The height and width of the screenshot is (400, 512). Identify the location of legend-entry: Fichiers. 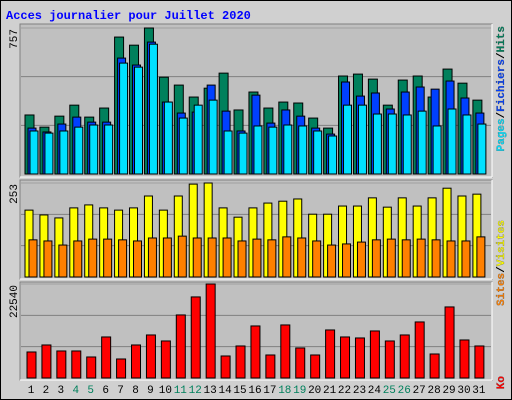
(502, 85).